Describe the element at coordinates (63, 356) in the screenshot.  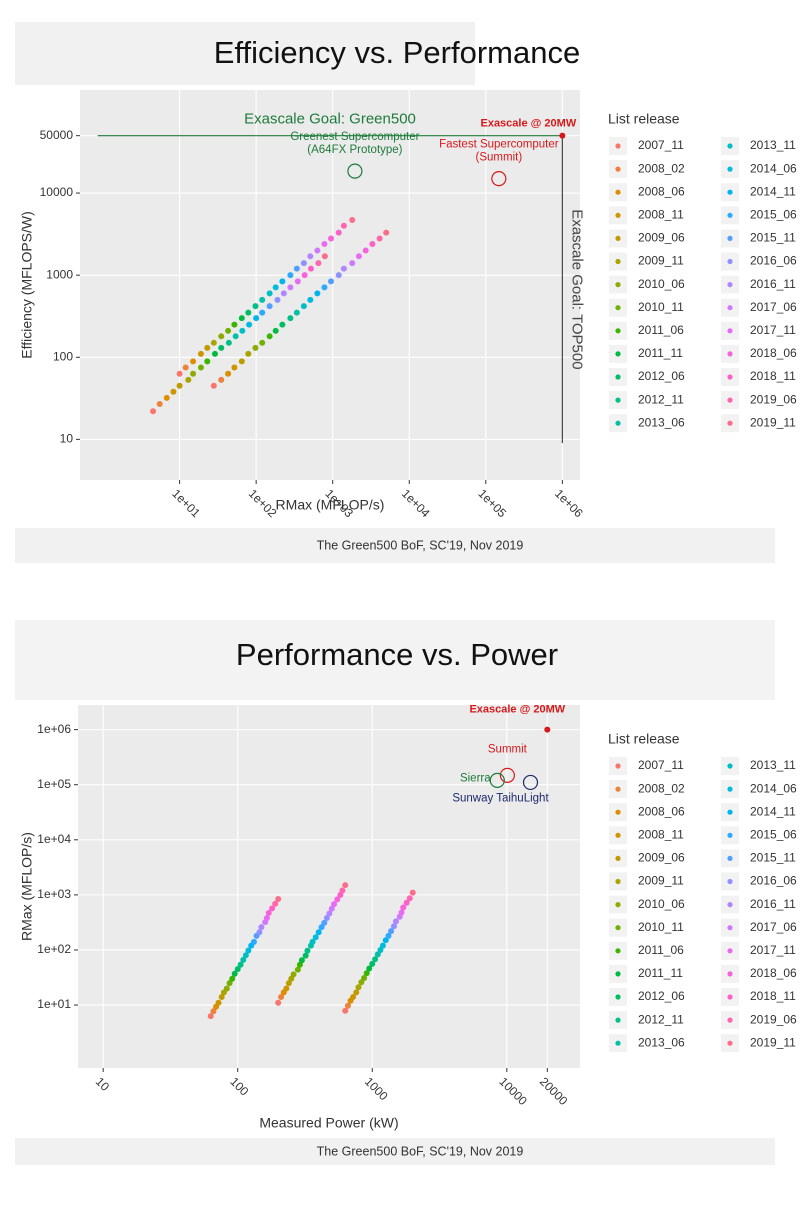
I see `y-tick-label: 100` at that location.